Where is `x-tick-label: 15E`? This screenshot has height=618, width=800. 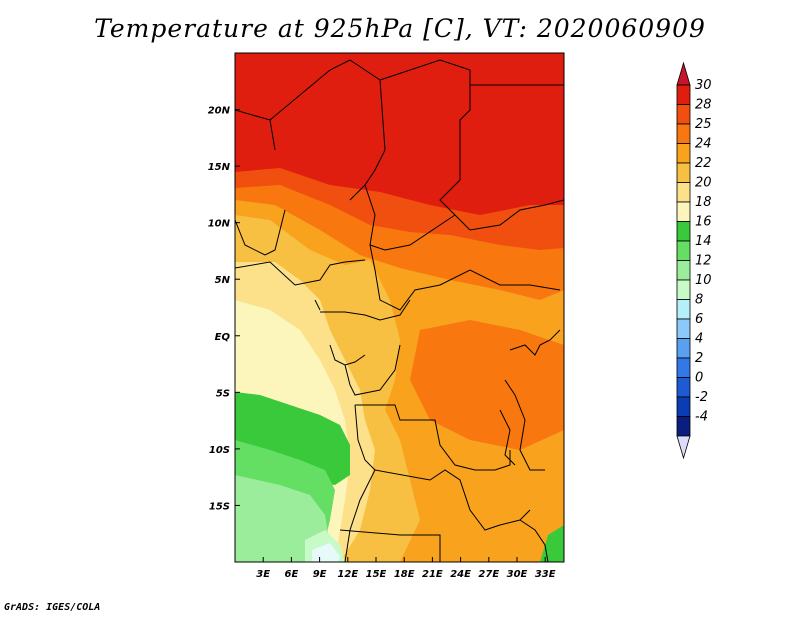
x-tick-label: 15E is located at coordinates (376, 574).